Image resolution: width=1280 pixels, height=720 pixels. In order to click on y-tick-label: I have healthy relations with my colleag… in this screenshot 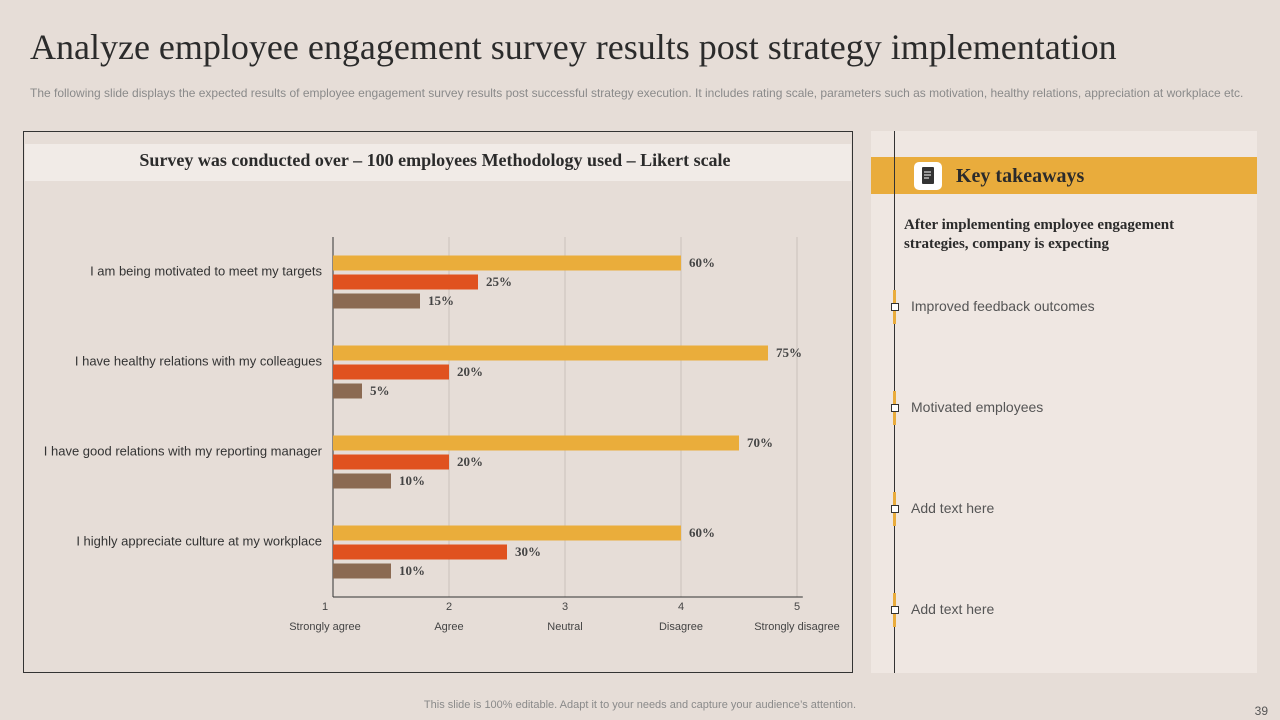, I will do `click(199, 360)`.